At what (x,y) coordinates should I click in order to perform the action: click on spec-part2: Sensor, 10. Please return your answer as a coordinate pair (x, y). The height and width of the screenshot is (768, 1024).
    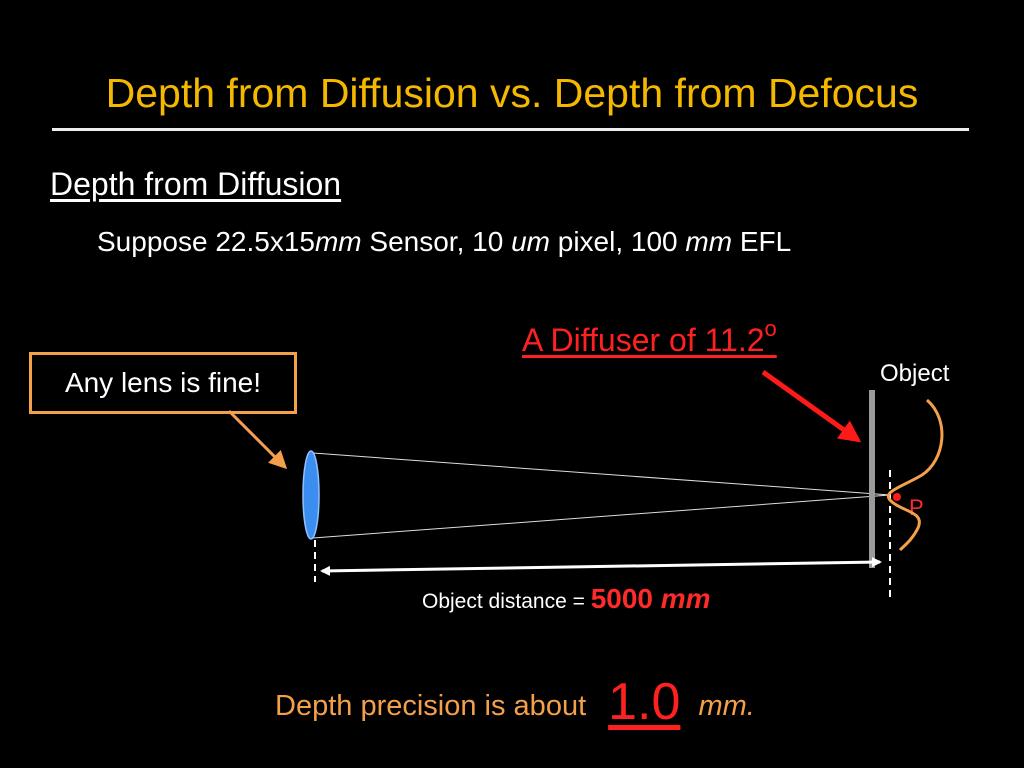
    Looking at the image, I should click on (436, 241).